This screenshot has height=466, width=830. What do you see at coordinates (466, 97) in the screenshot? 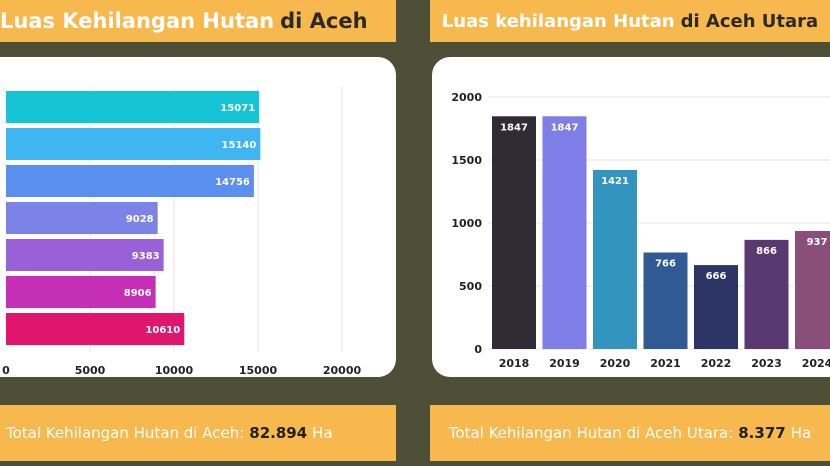
I see `y-tick-label: 2000` at bounding box center [466, 97].